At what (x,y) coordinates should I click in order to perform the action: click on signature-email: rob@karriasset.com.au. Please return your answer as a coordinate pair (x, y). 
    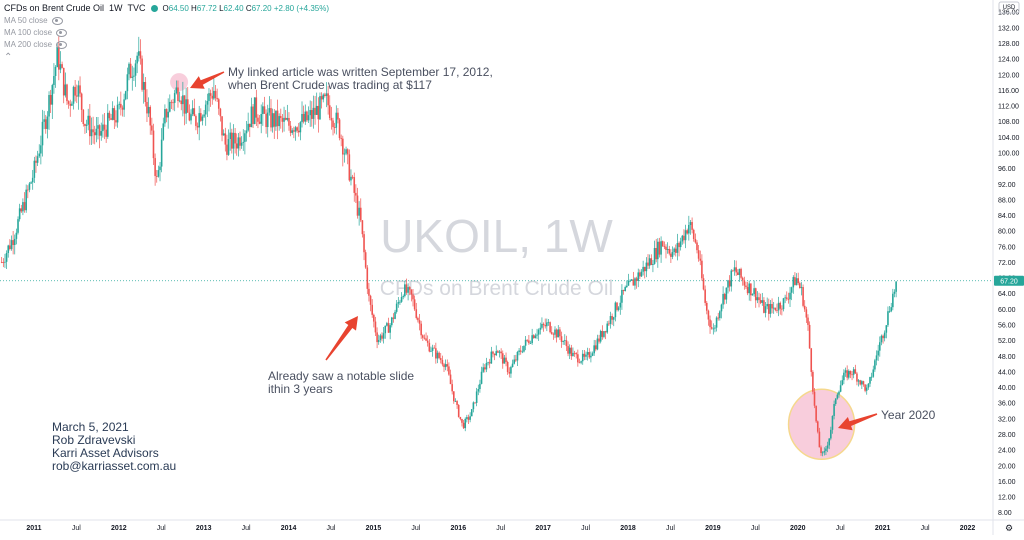
    Looking at the image, I should click on (114, 466).